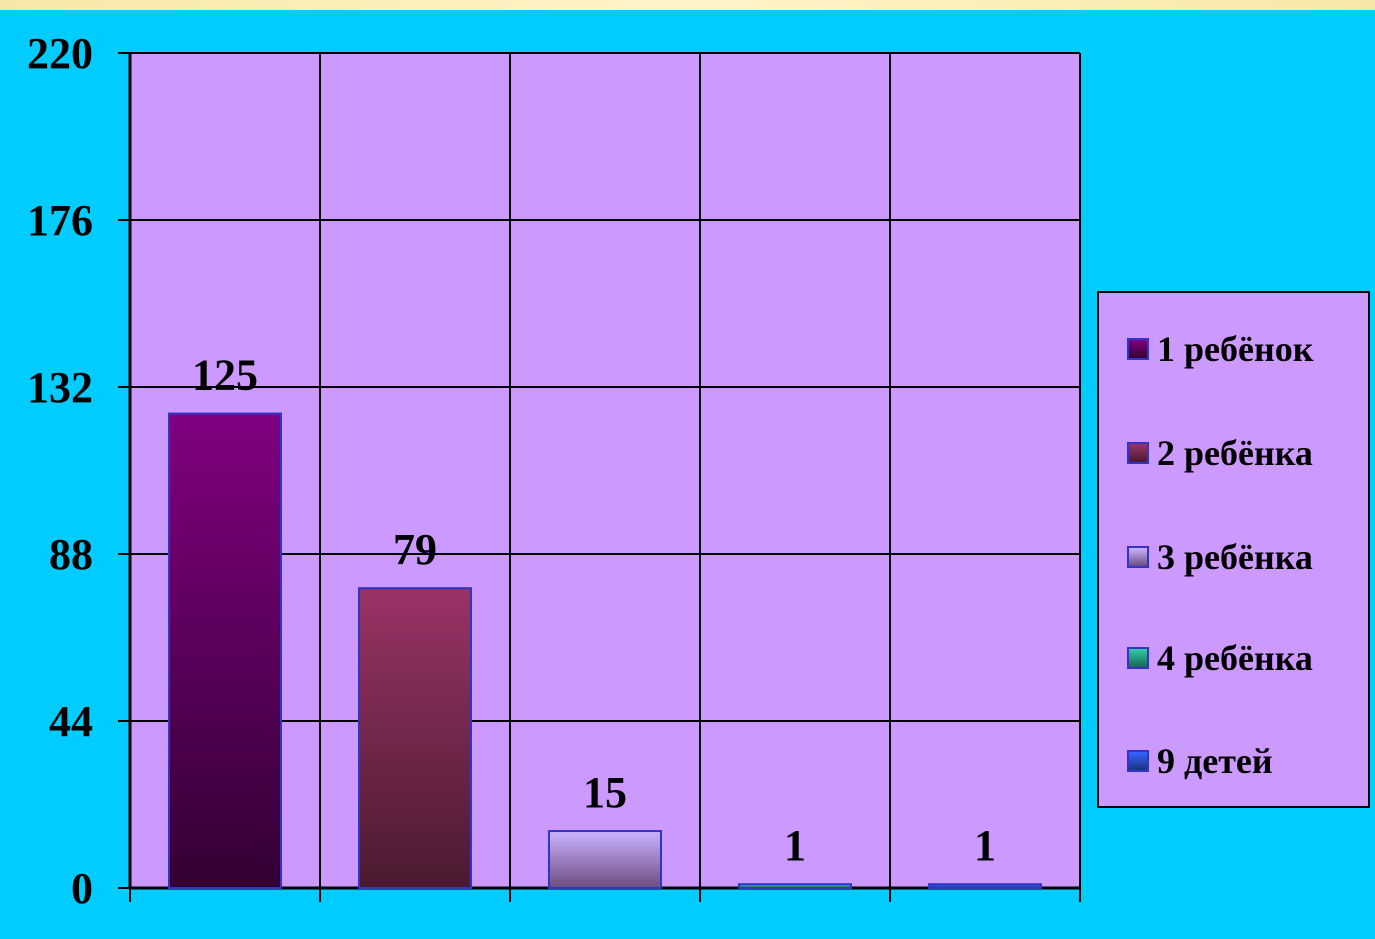  Describe the element at coordinates (71, 721) in the screenshot. I see `y-tick-label: 44` at that location.